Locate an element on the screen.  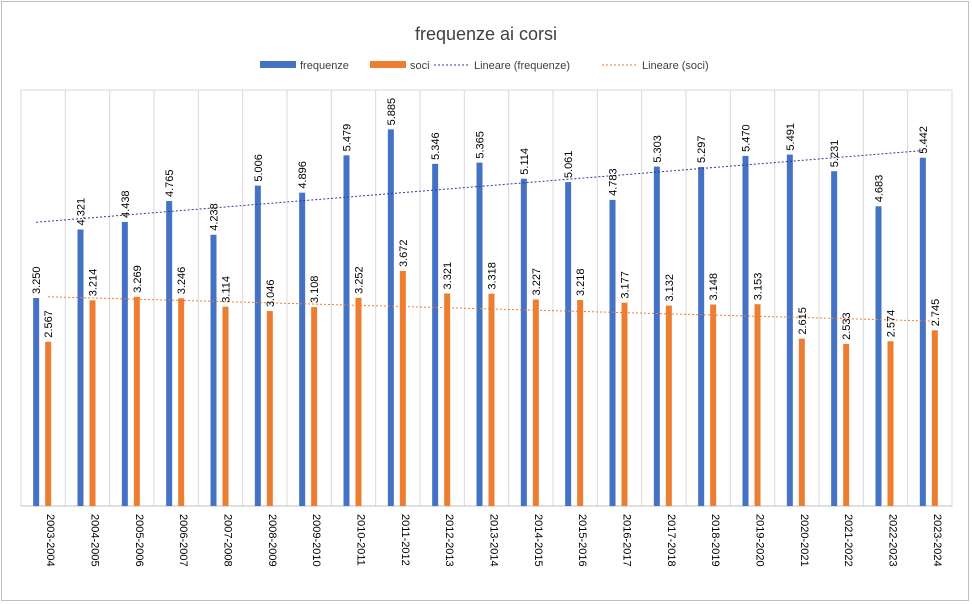
bar-soci-2008-2009 is located at coordinates (269, 408).